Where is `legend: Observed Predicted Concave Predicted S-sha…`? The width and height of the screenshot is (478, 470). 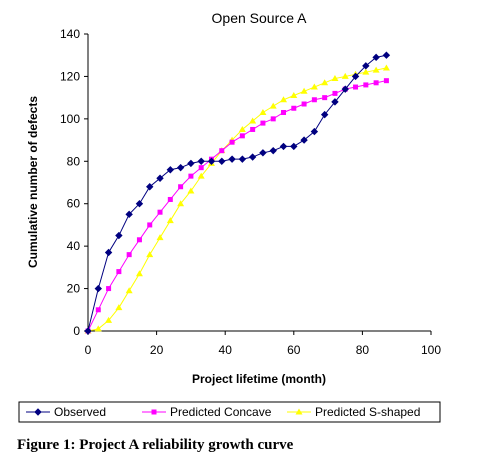
legend: Observed Predicted Concave Predicted S-sha… is located at coordinates (229, 412).